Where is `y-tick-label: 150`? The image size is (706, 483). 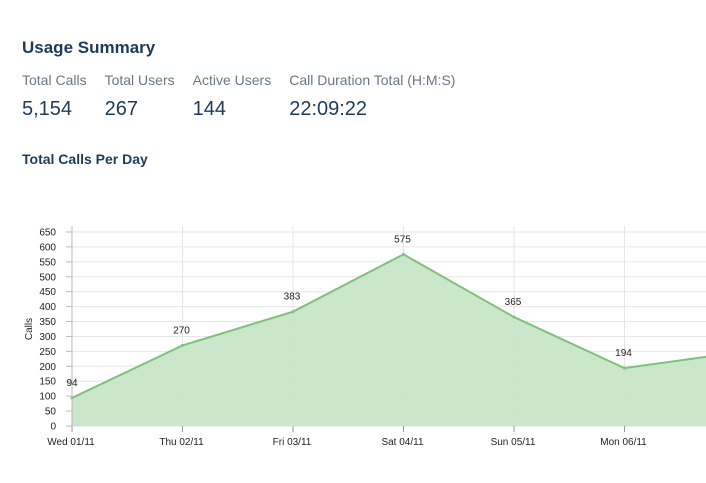
y-tick-label: 150 is located at coordinates (47, 382).